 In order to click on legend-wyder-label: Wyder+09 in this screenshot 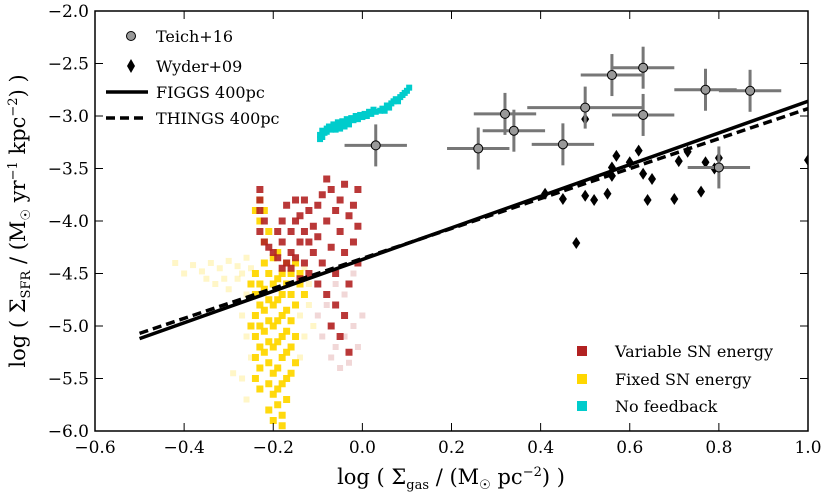, I will do `click(199, 66)`.